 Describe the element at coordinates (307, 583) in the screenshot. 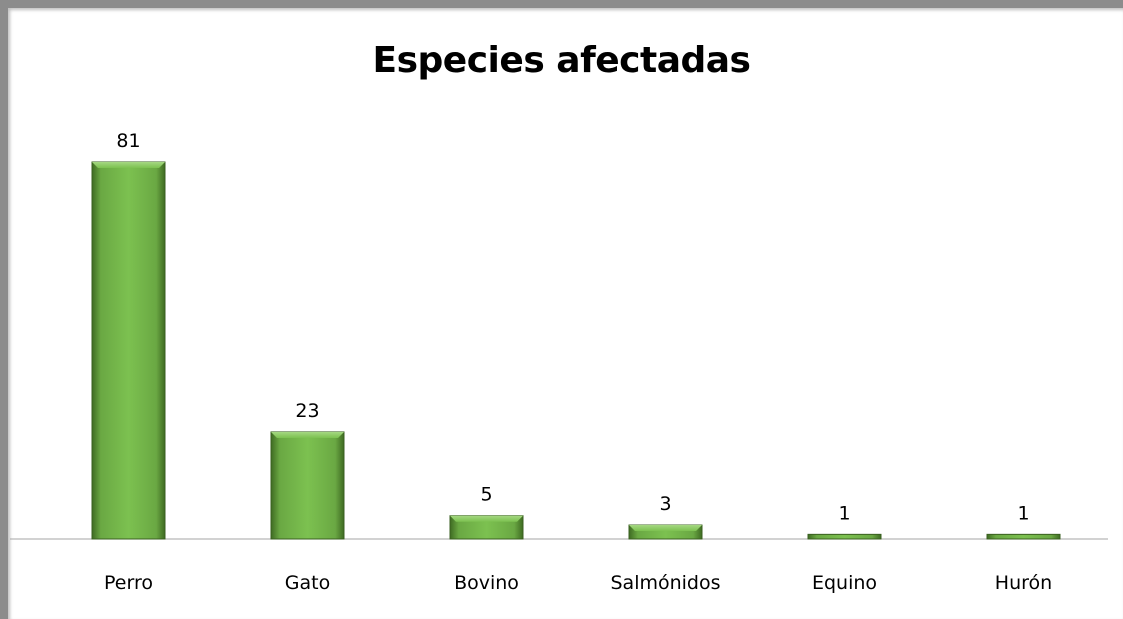

I see `x-tick-label: Gato` at that location.